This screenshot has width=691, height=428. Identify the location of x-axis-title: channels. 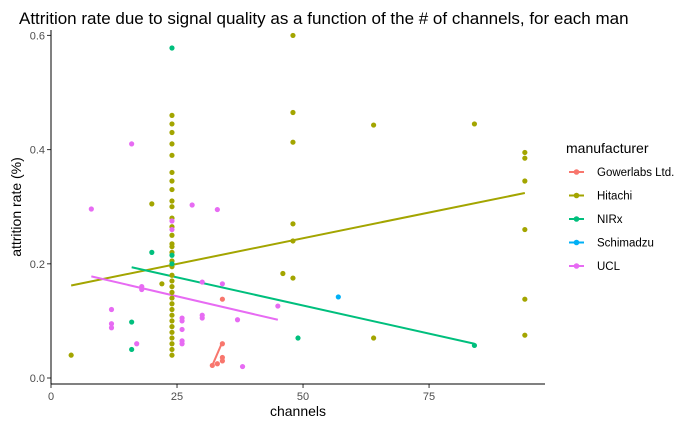
(298, 411).